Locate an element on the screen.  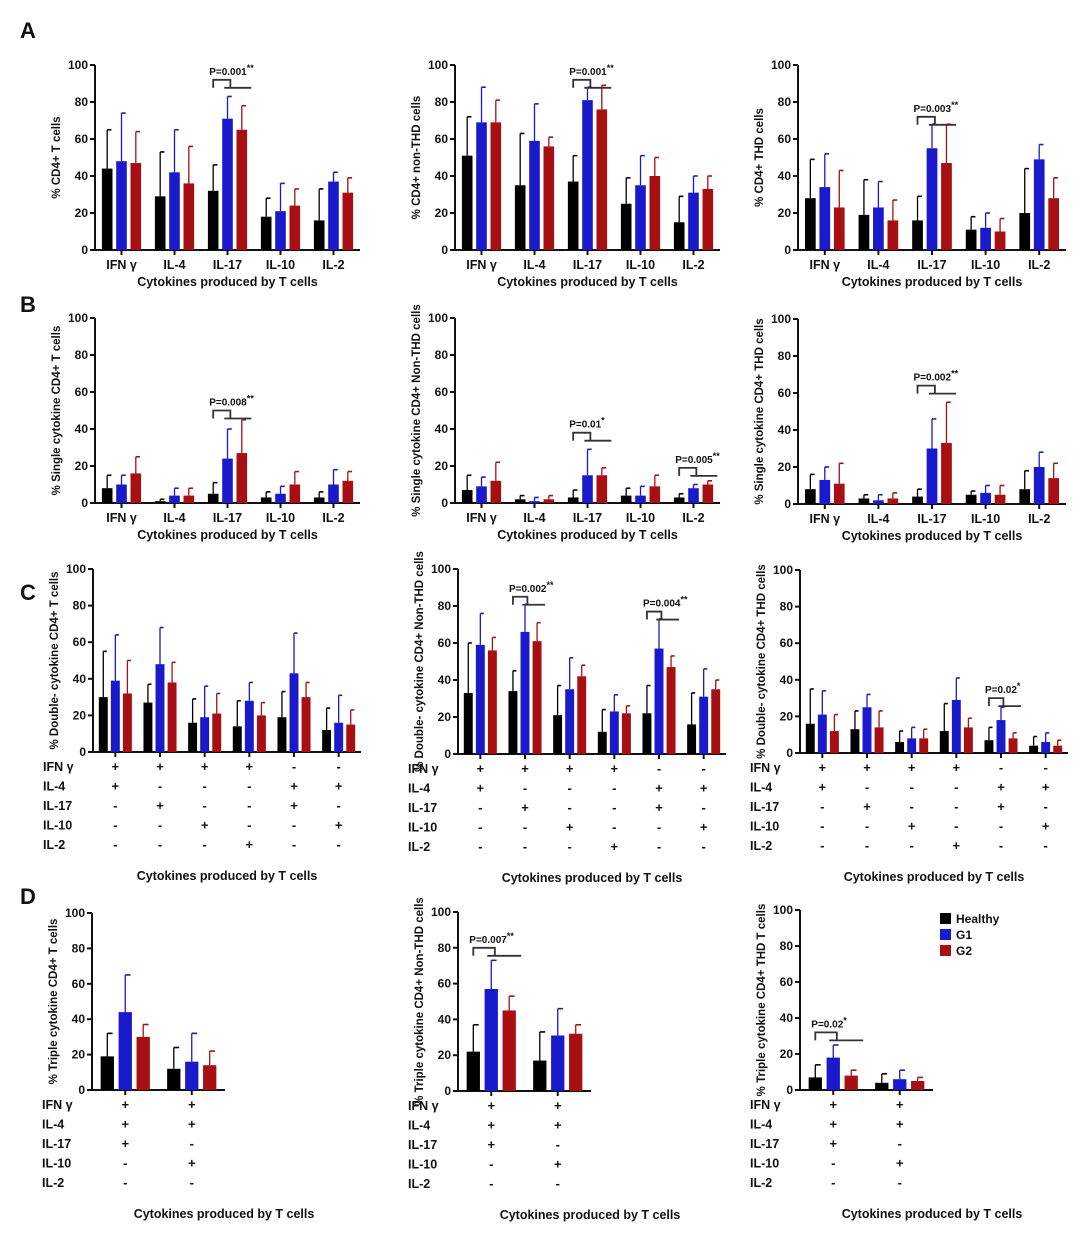
p-value-label: P=0.003** is located at coordinates (936, 107).